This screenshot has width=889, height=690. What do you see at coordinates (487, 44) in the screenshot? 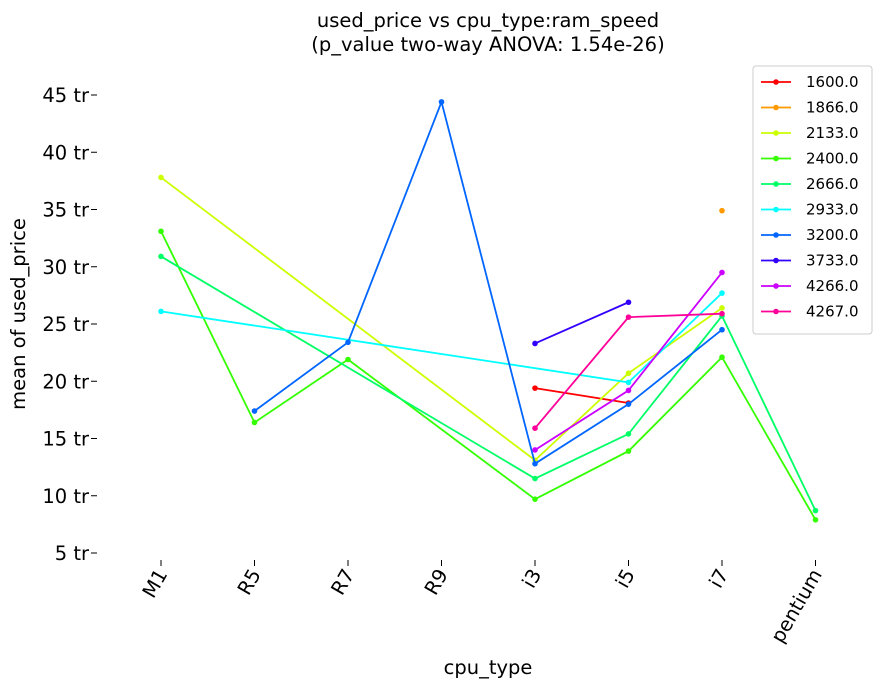
I see `chart-subtitle: (p_value two-way ANOVA: 1.54e-26)` at bounding box center [487, 44].